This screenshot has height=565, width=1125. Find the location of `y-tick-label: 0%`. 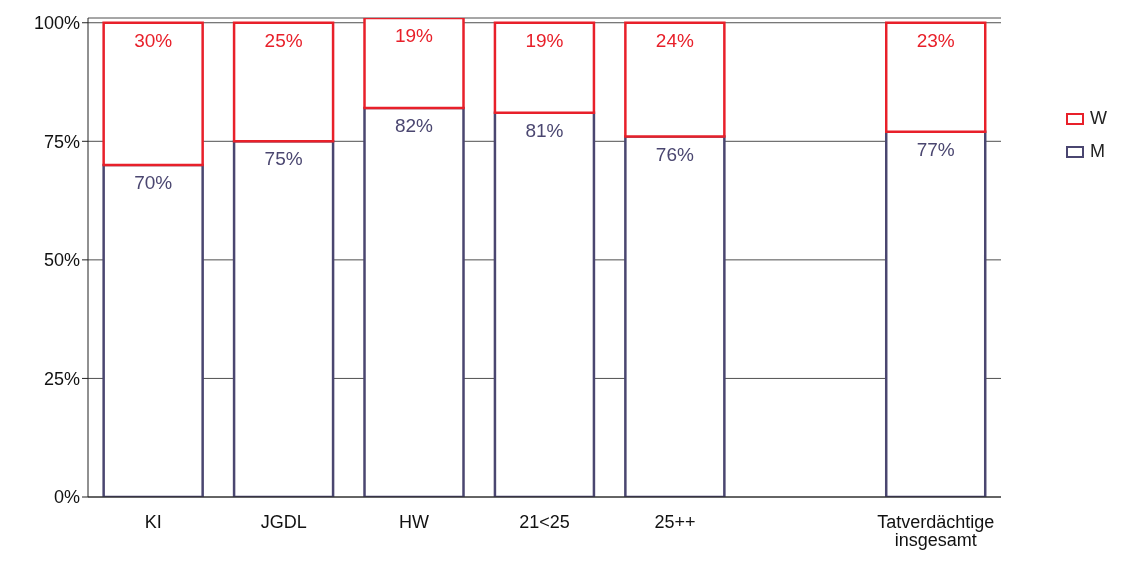

y-tick-label: 0% is located at coordinates (66, 497).